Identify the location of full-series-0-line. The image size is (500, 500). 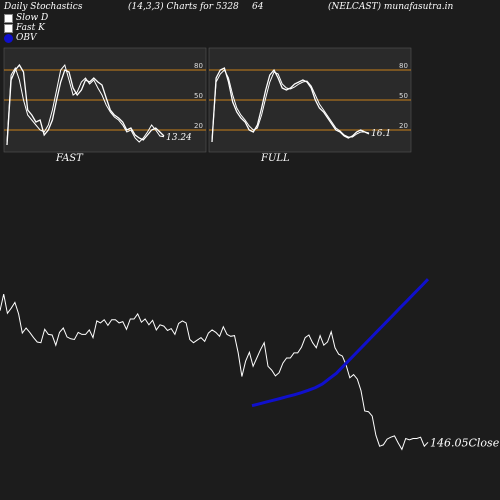
(290, 105).